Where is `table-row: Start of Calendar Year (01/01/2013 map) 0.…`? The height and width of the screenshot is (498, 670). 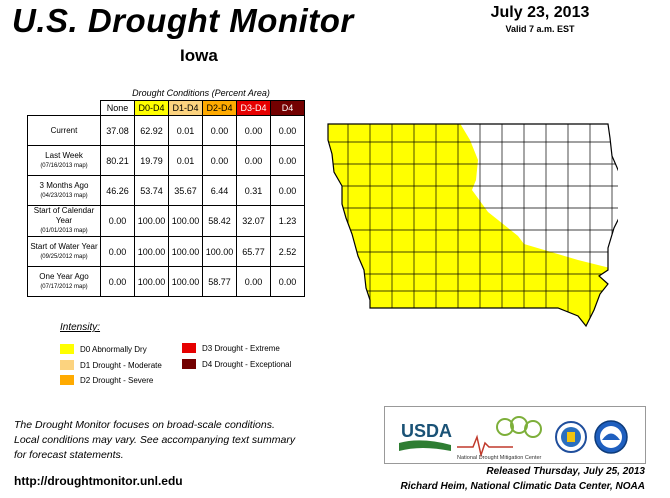
table-row: Start of Calendar Year (01/01/2013 map) 0.… is located at coordinates (166, 221).